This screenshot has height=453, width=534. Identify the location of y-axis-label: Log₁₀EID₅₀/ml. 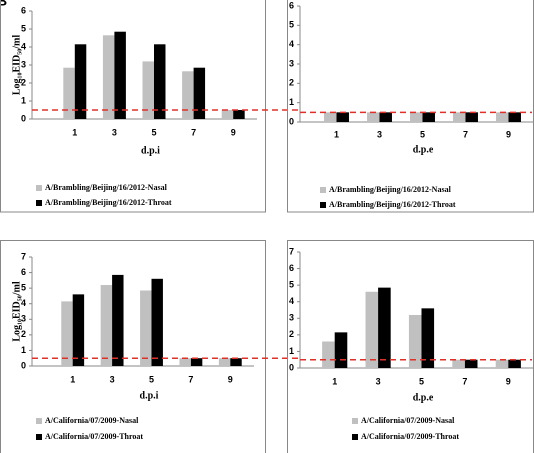
(16, 65).